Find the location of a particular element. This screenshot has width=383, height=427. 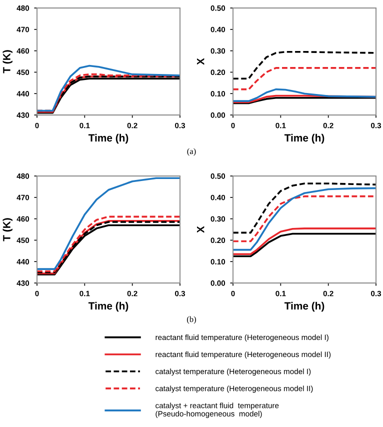

text: (b) is located at coordinates (191, 320).